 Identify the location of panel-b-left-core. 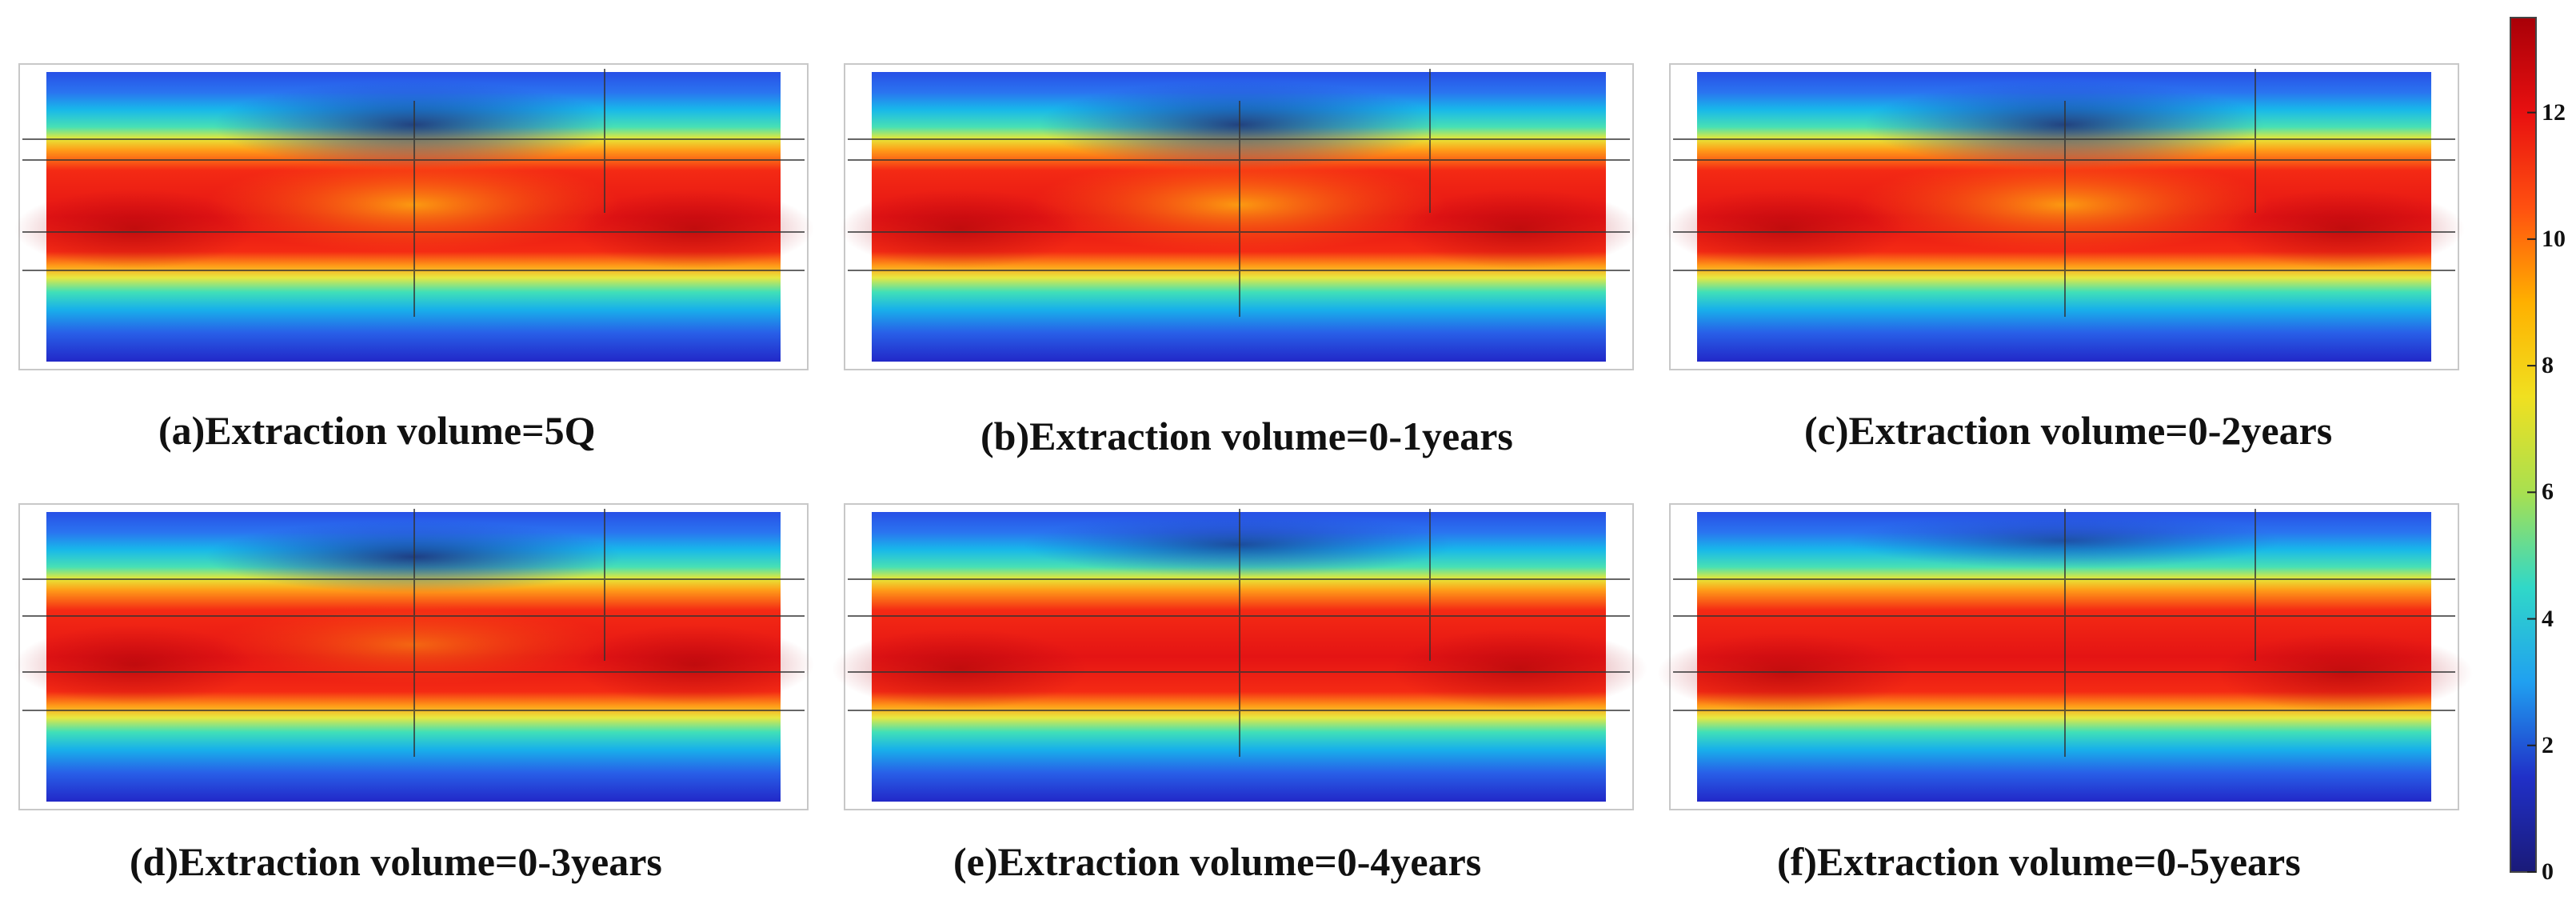
(960, 229).